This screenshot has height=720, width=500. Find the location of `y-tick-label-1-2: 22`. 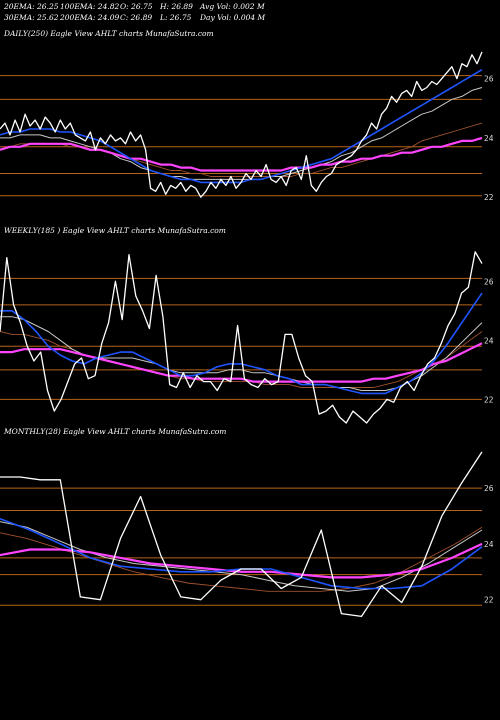

y-tick-label-1-2: 22 is located at coordinates (489, 399).